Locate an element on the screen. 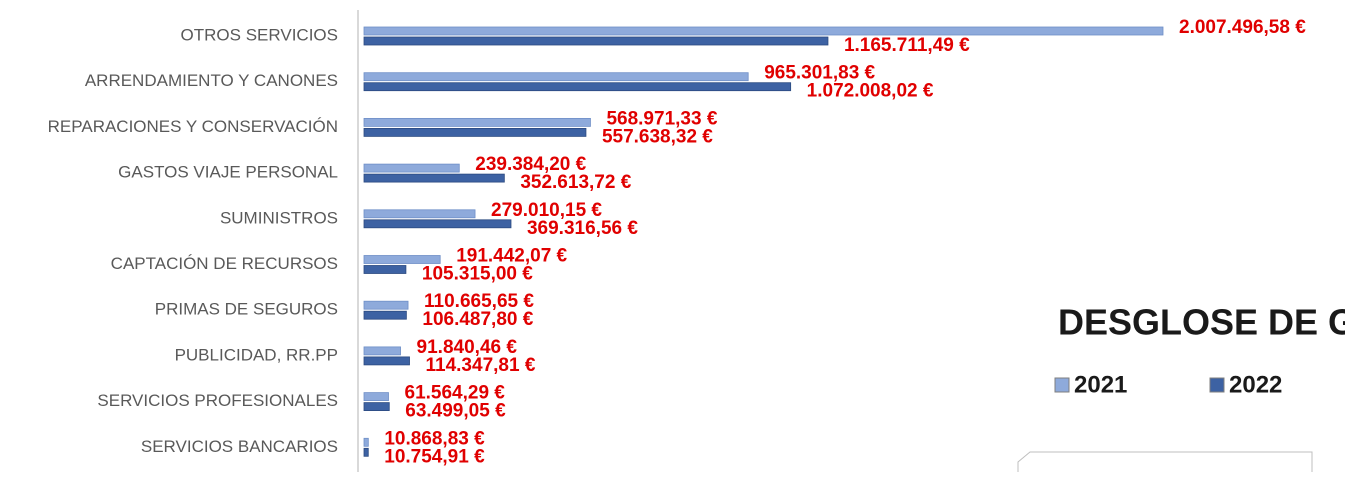 The image size is (1345, 477). data-label: 1.072.008,02 € is located at coordinates (870, 91).